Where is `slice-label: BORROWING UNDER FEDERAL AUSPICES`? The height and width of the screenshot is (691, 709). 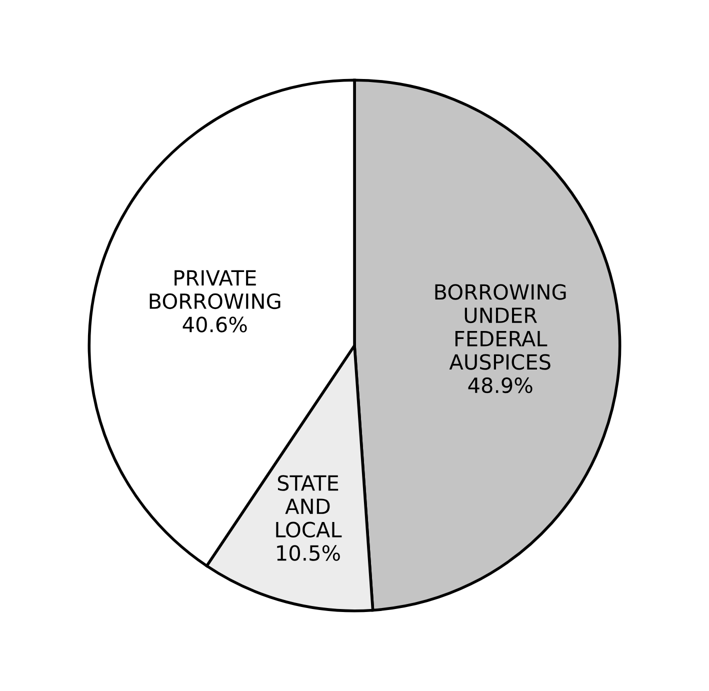 slice-label: BORROWING UNDER FEDERAL AUSPICES is located at coordinates (500, 327).